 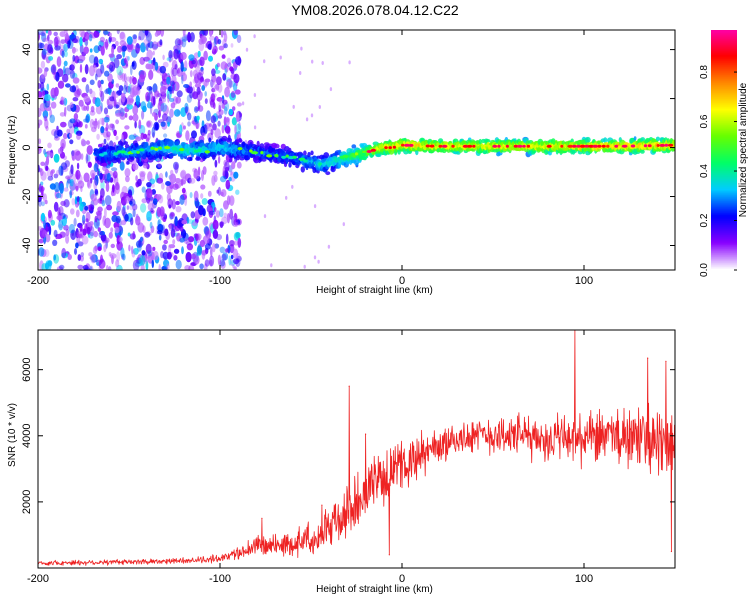 What do you see at coordinates (27, 246) in the screenshot?
I see `y-tick-label: -40` at bounding box center [27, 246].